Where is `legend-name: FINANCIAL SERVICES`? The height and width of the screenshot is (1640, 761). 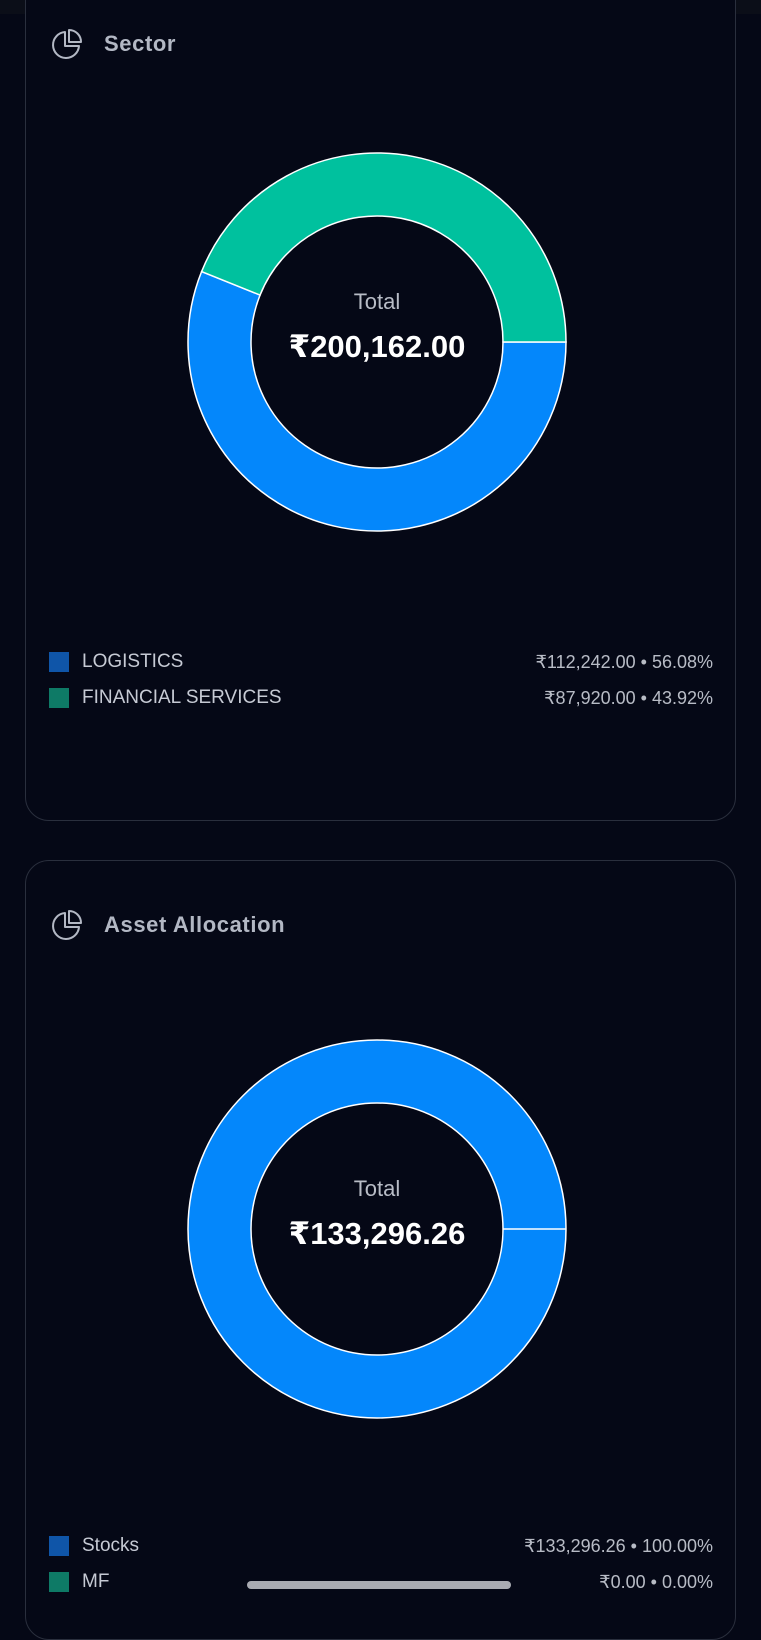
legend-name: FINANCIAL SERVICES is located at coordinates (182, 697).